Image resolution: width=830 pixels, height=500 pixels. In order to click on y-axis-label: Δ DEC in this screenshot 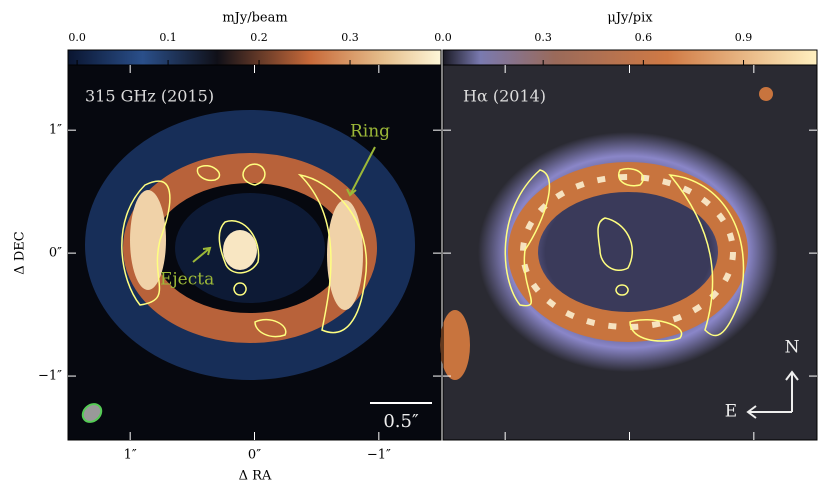, I will do `click(20, 252)`.